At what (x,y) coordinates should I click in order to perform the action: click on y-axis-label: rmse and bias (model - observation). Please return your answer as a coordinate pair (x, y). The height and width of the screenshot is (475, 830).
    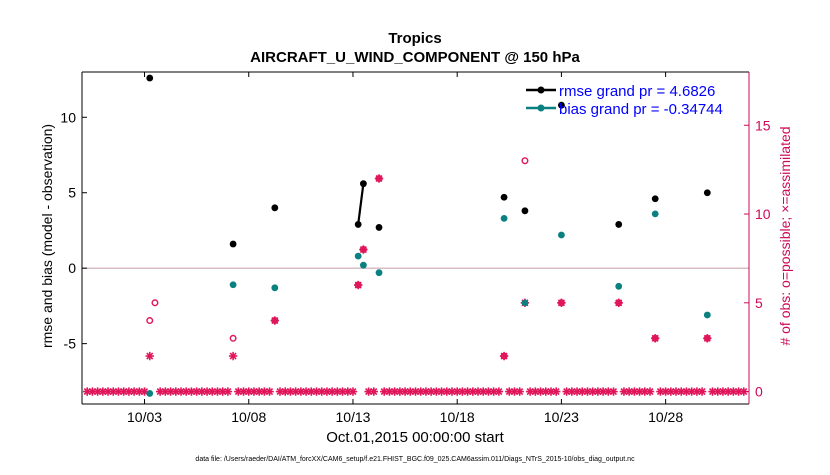
    Looking at the image, I should click on (47, 236).